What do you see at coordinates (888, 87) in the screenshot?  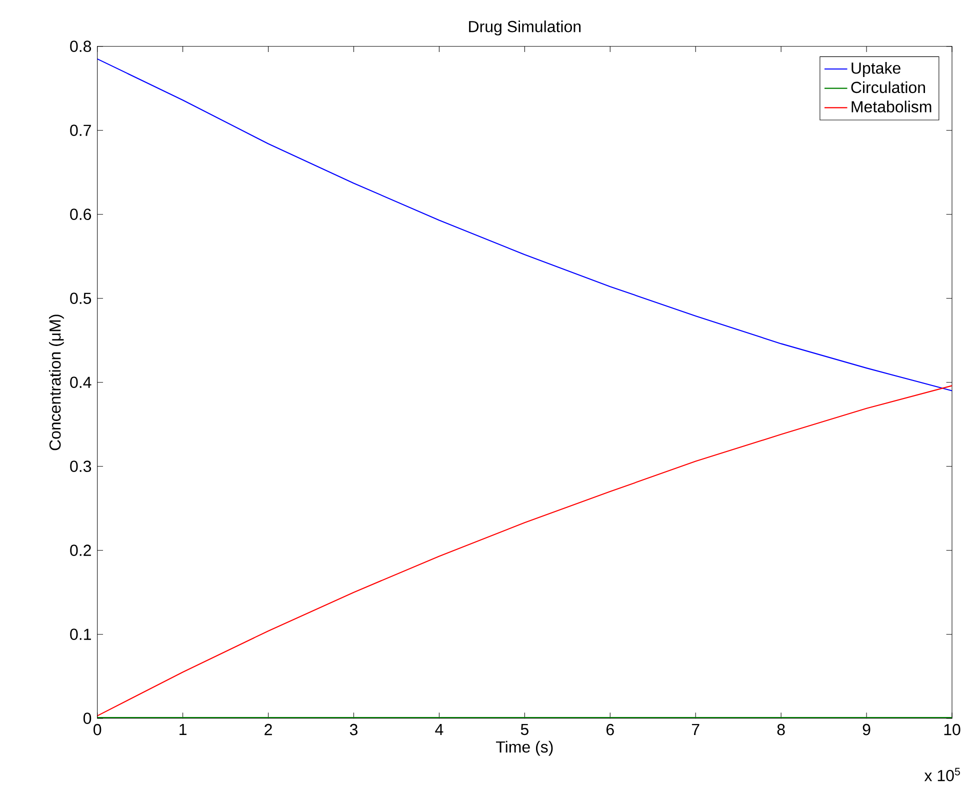 I see `legend-label: Circulation` at bounding box center [888, 87].